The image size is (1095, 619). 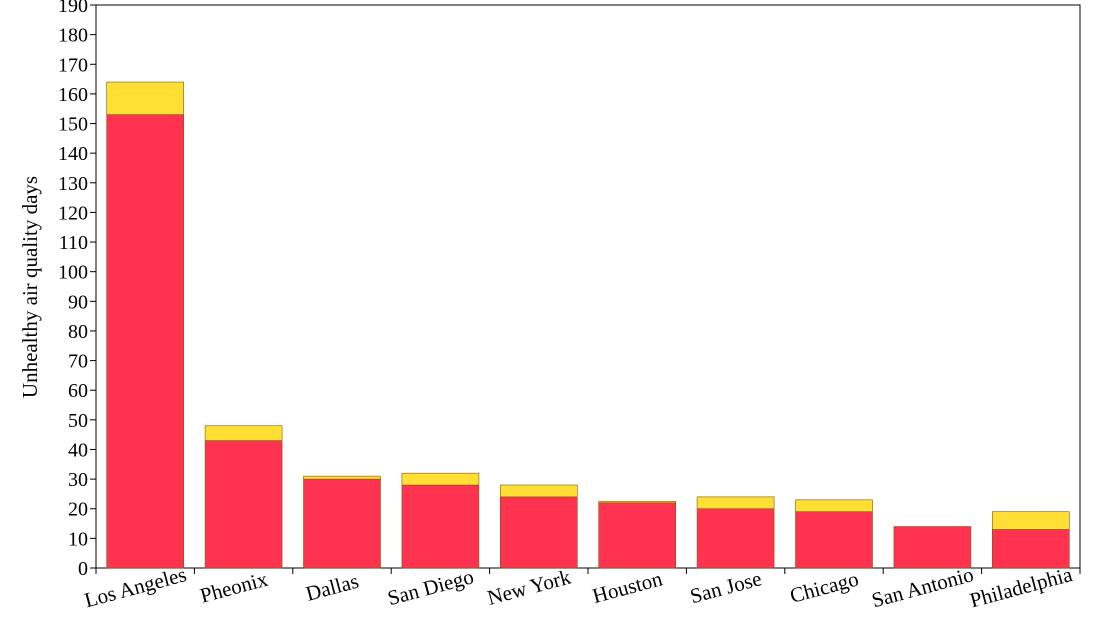 I want to click on x-category-label: Dallas, so click(x=332, y=587).